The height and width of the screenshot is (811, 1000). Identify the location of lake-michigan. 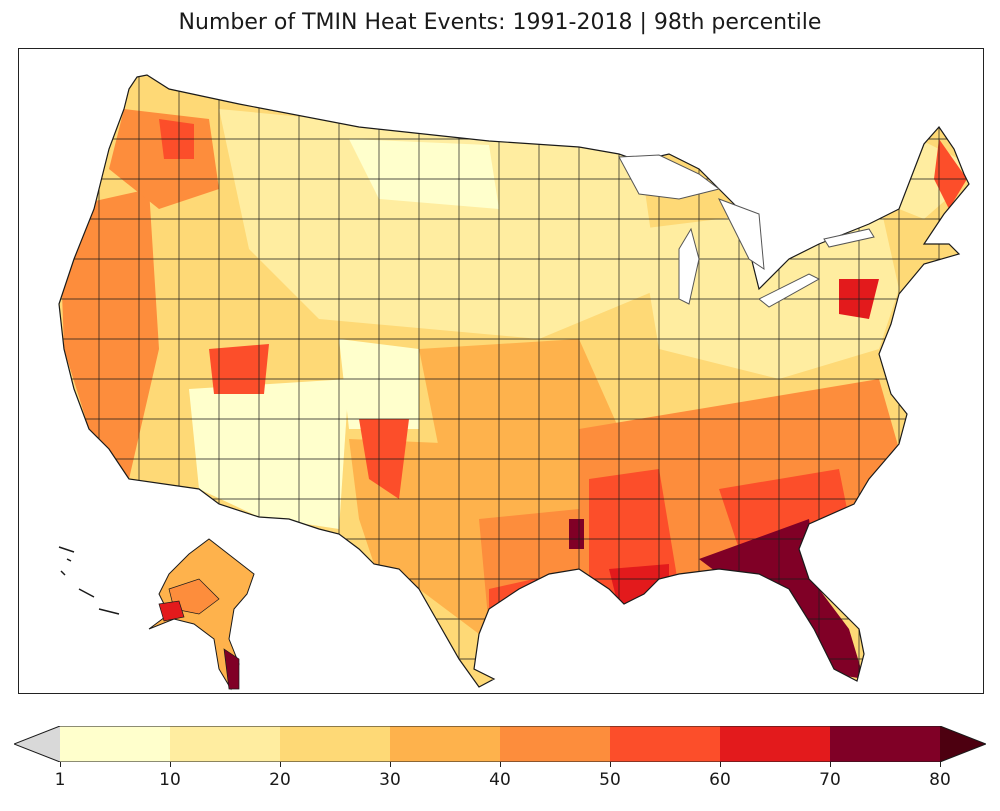
(689, 266).